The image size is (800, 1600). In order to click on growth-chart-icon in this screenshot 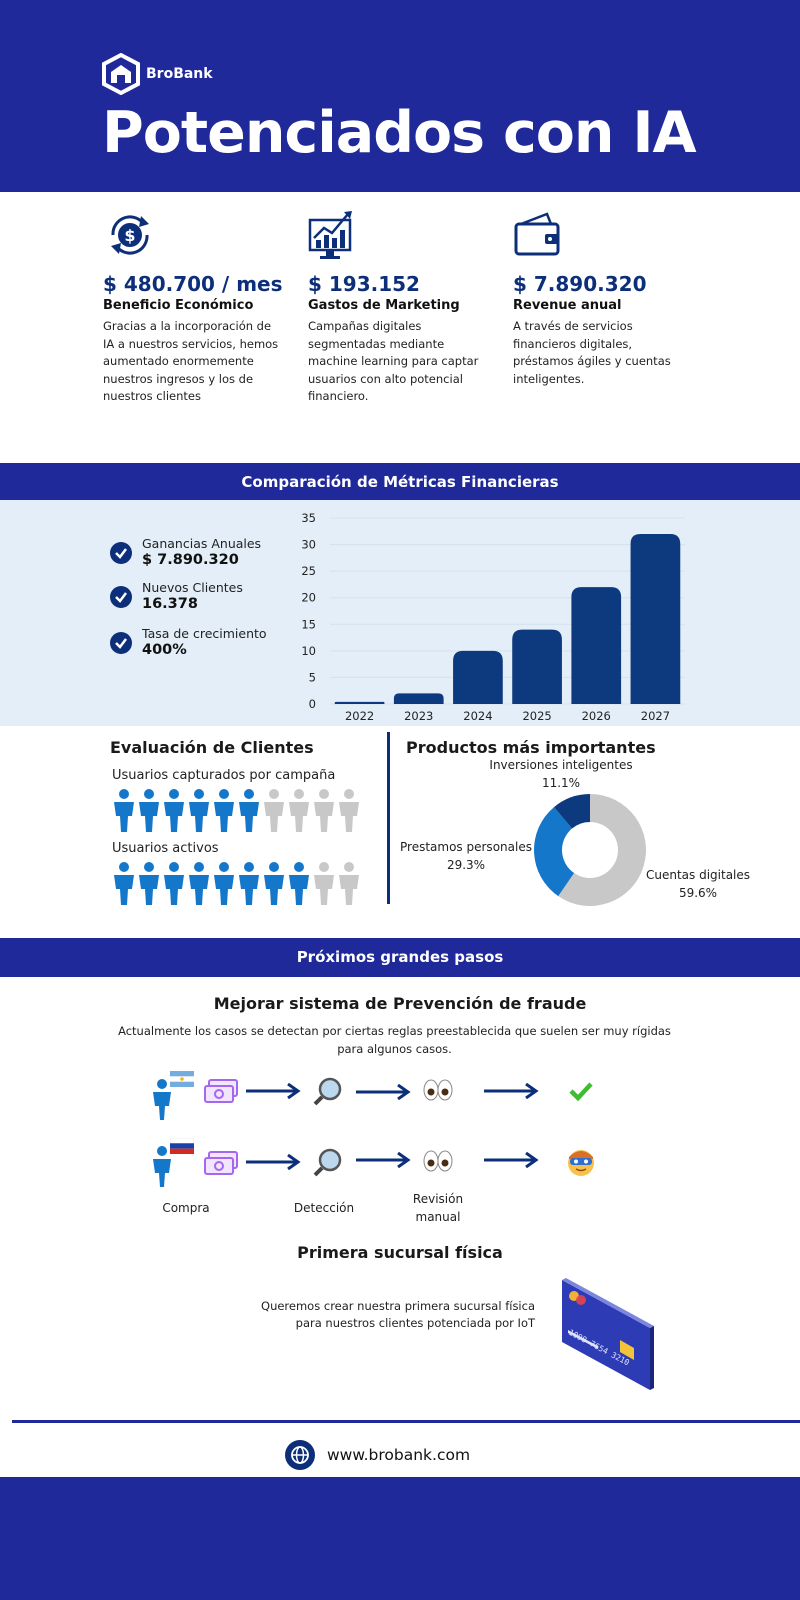, I will do `click(330, 235)`.